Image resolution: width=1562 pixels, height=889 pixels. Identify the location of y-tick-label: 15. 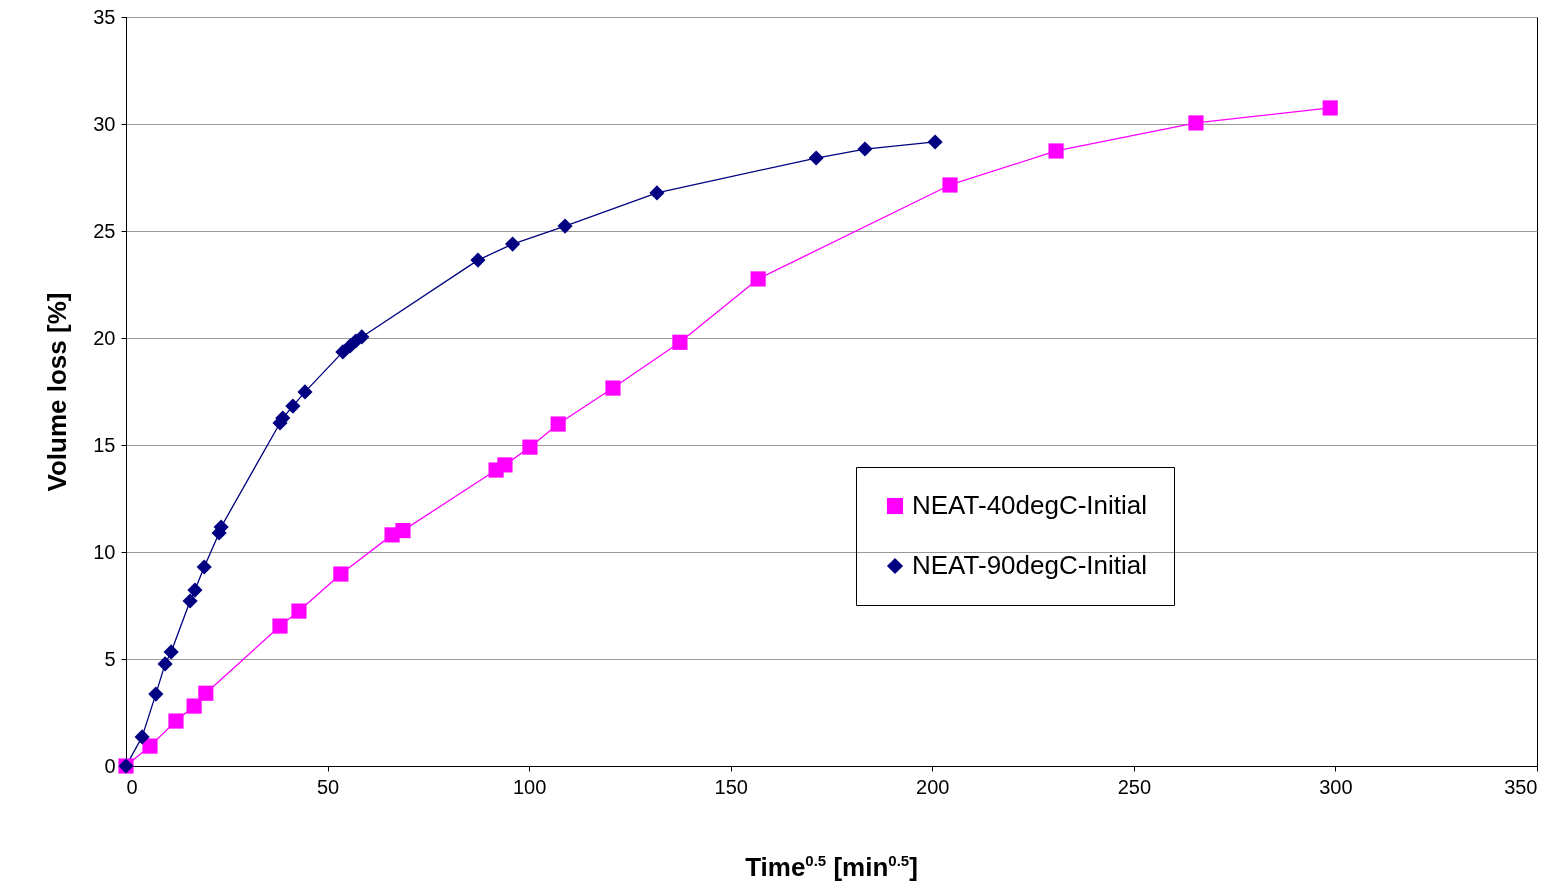
(104, 444).